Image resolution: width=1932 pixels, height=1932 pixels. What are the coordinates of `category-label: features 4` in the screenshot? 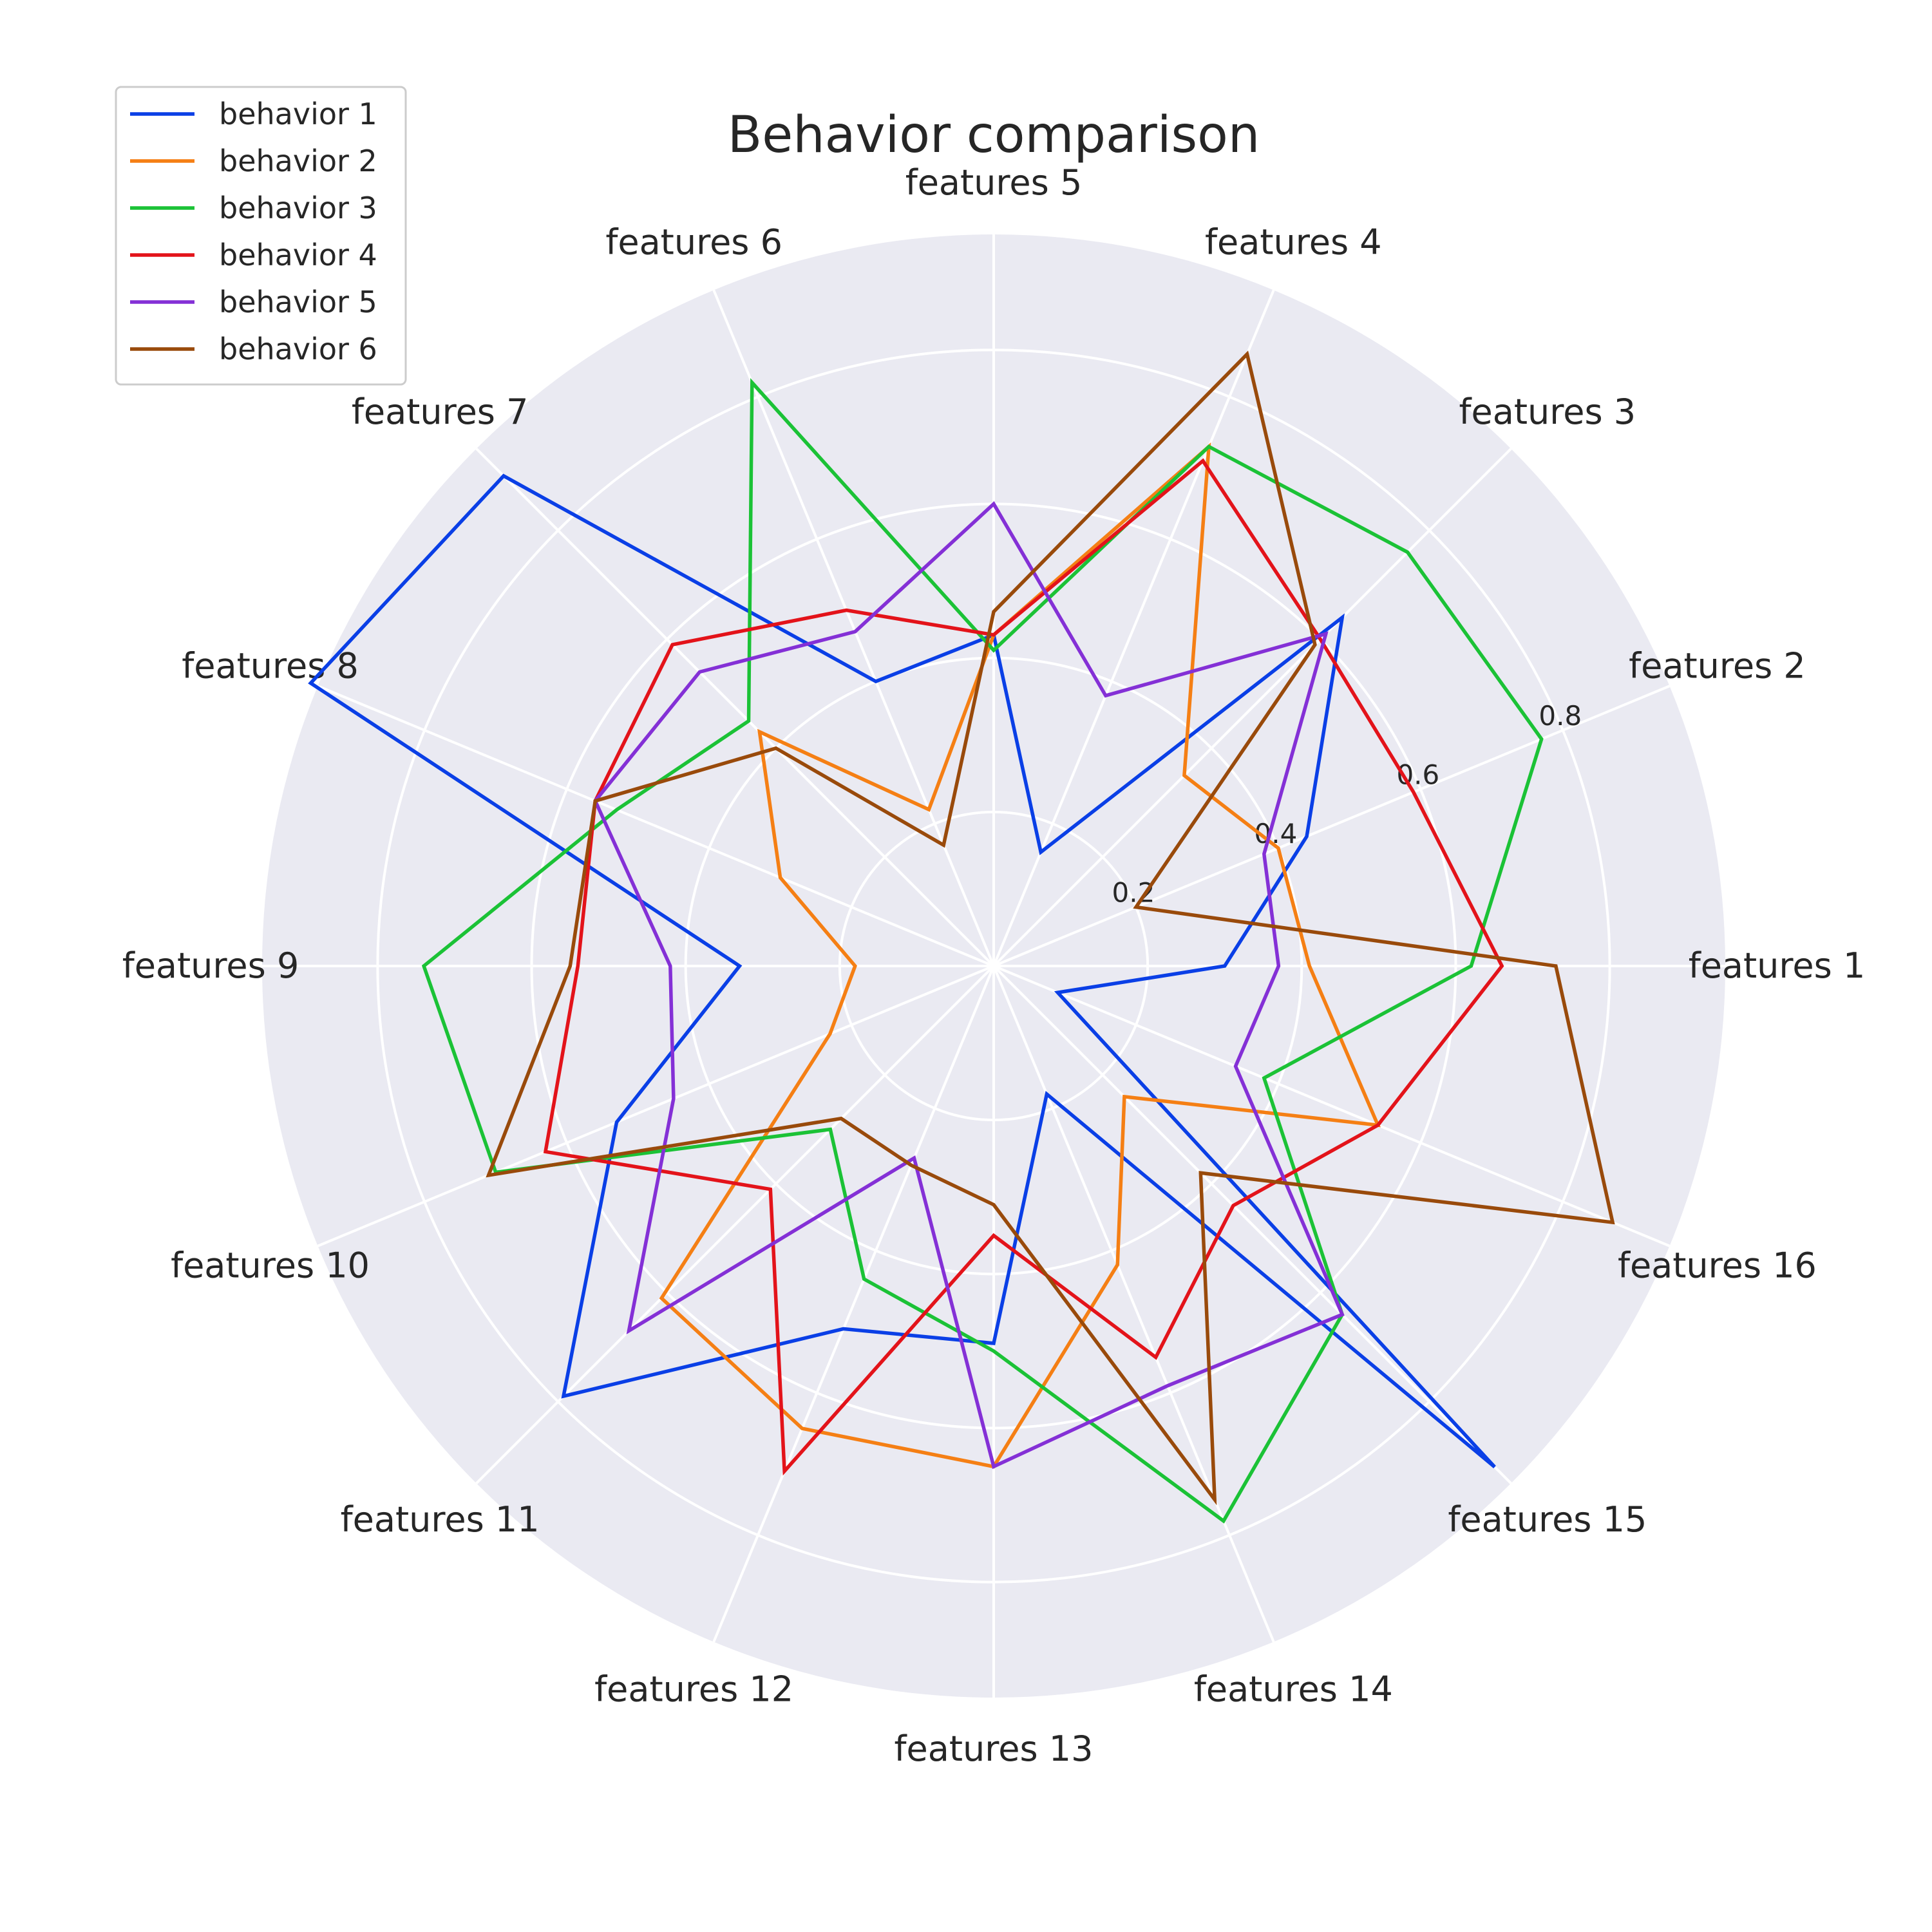 It's located at (1293, 242).